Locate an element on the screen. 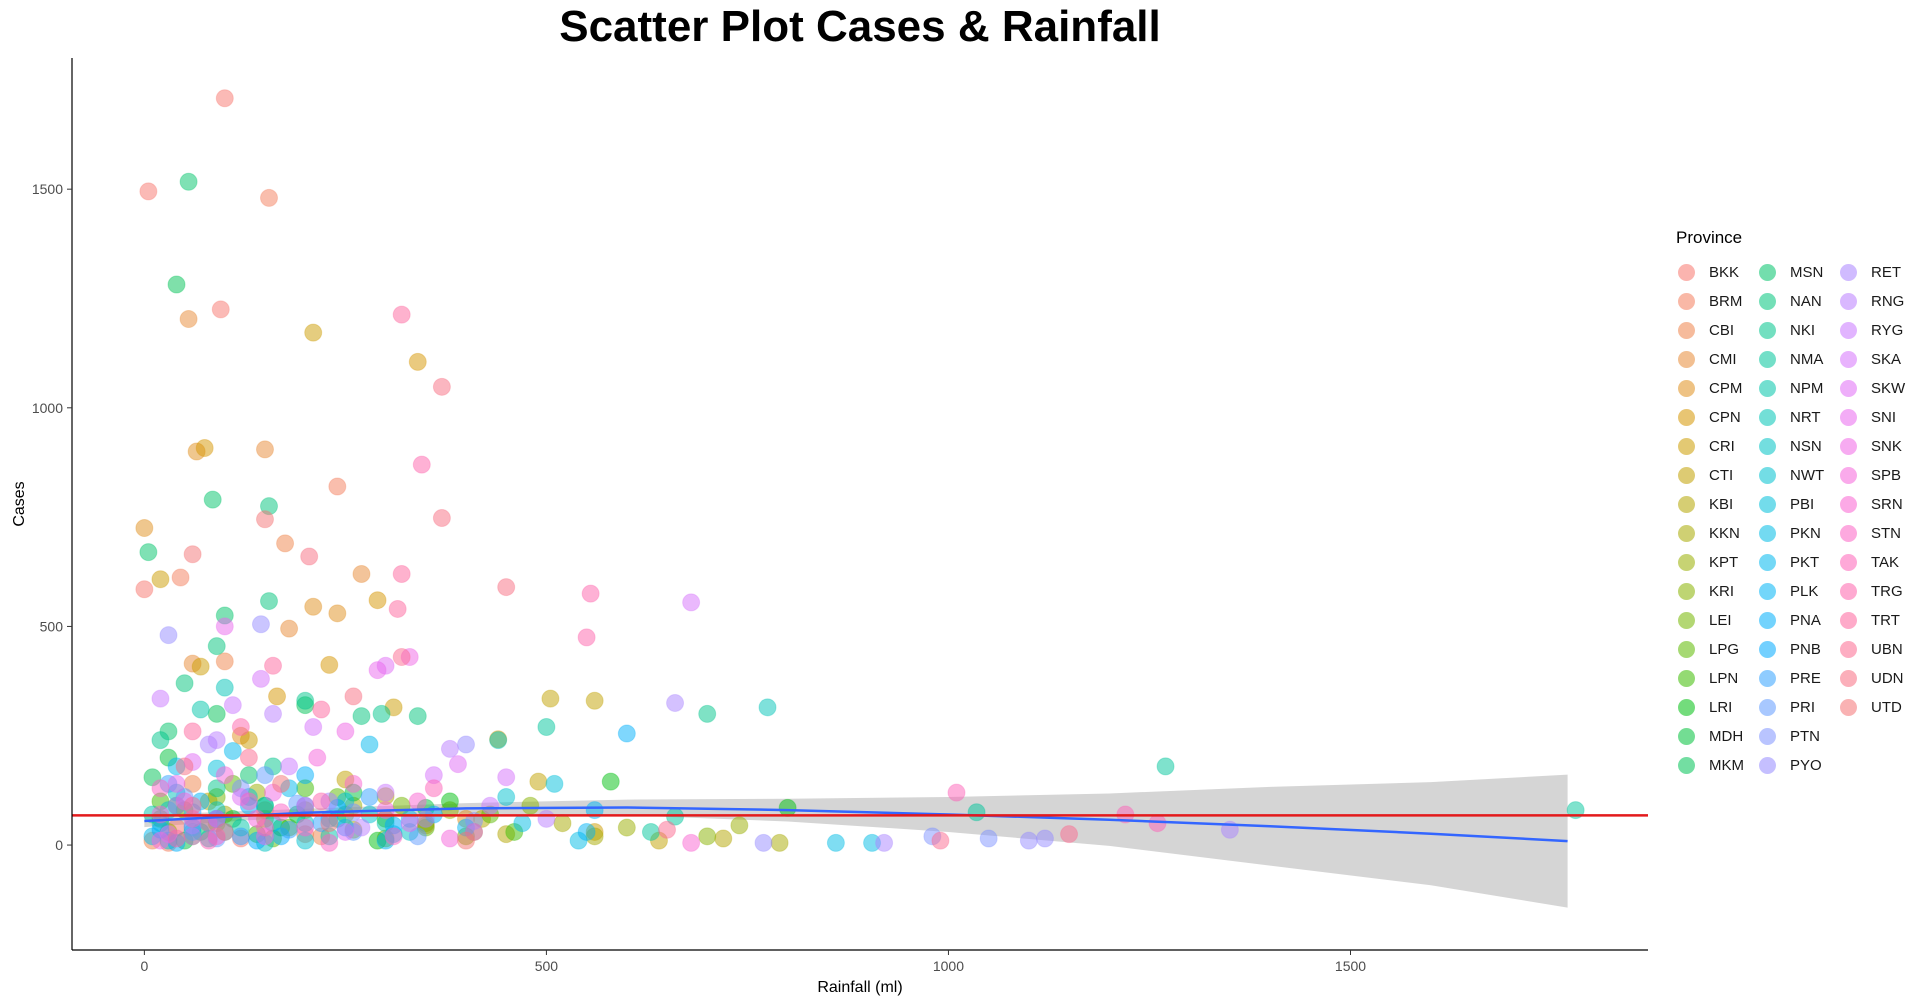  legend-item-stn: STN is located at coordinates (1878, 533).